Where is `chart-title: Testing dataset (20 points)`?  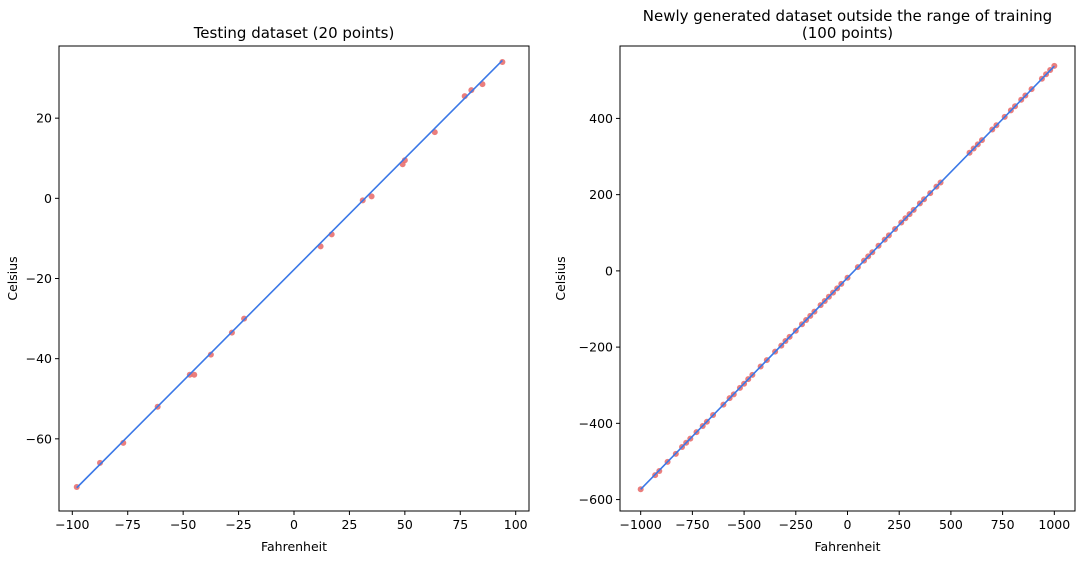 chart-title: Testing dataset (20 points) is located at coordinates (294, 33).